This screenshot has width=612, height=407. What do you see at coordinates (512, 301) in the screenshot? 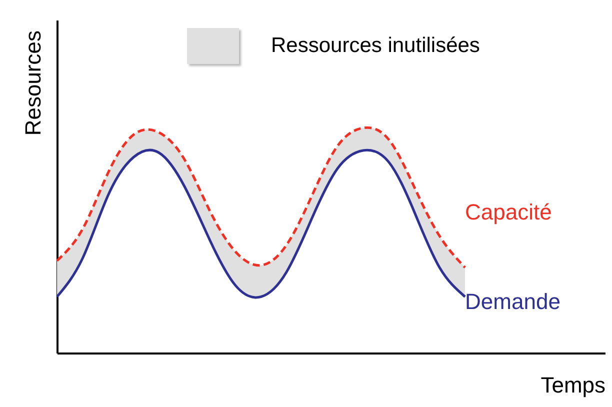
I see `series-label: Demande` at bounding box center [512, 301].